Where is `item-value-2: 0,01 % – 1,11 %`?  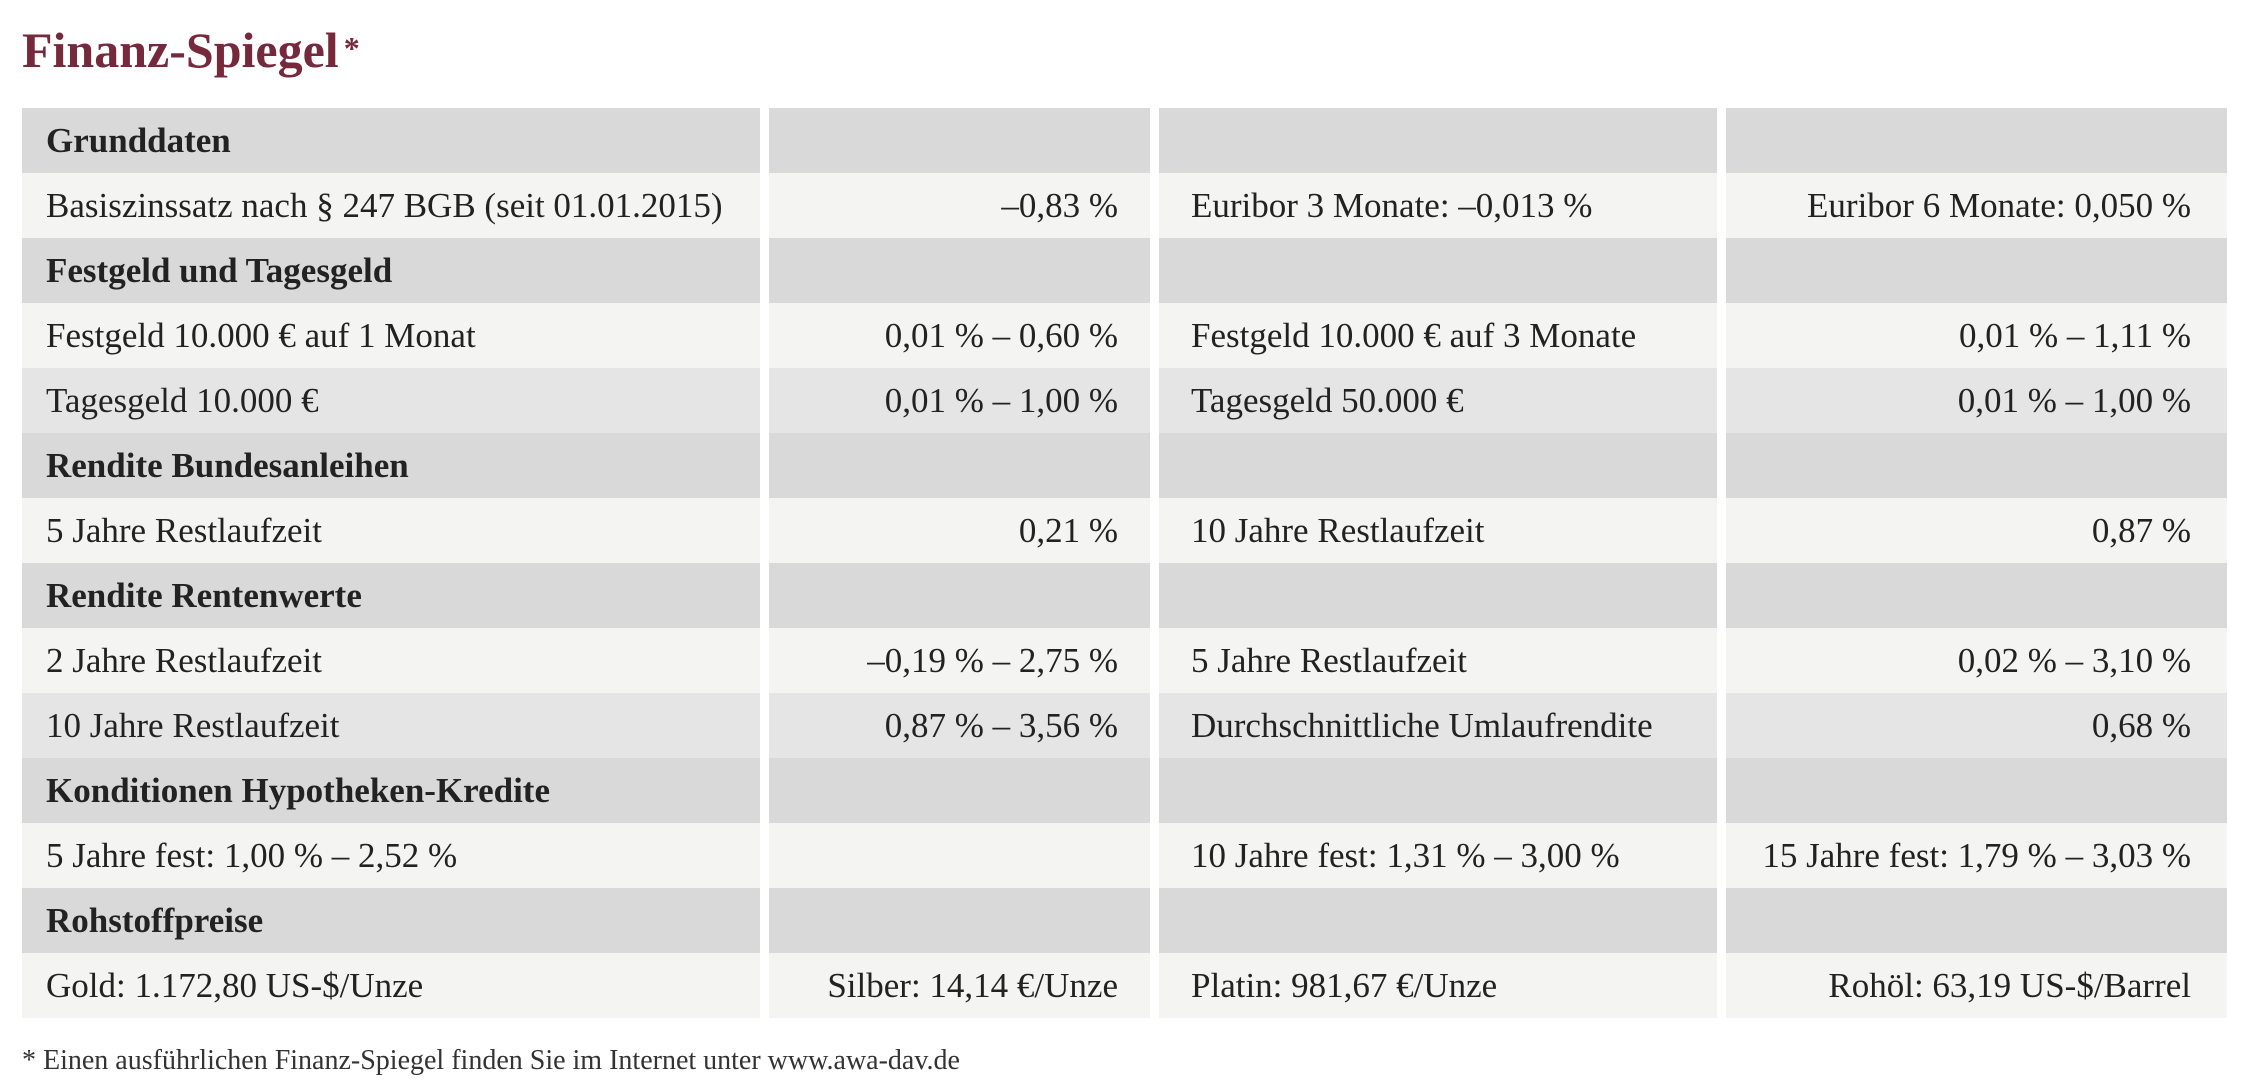 item-value-2: 0,01 % – 1,11 % is located at coordinates (1976, 335).